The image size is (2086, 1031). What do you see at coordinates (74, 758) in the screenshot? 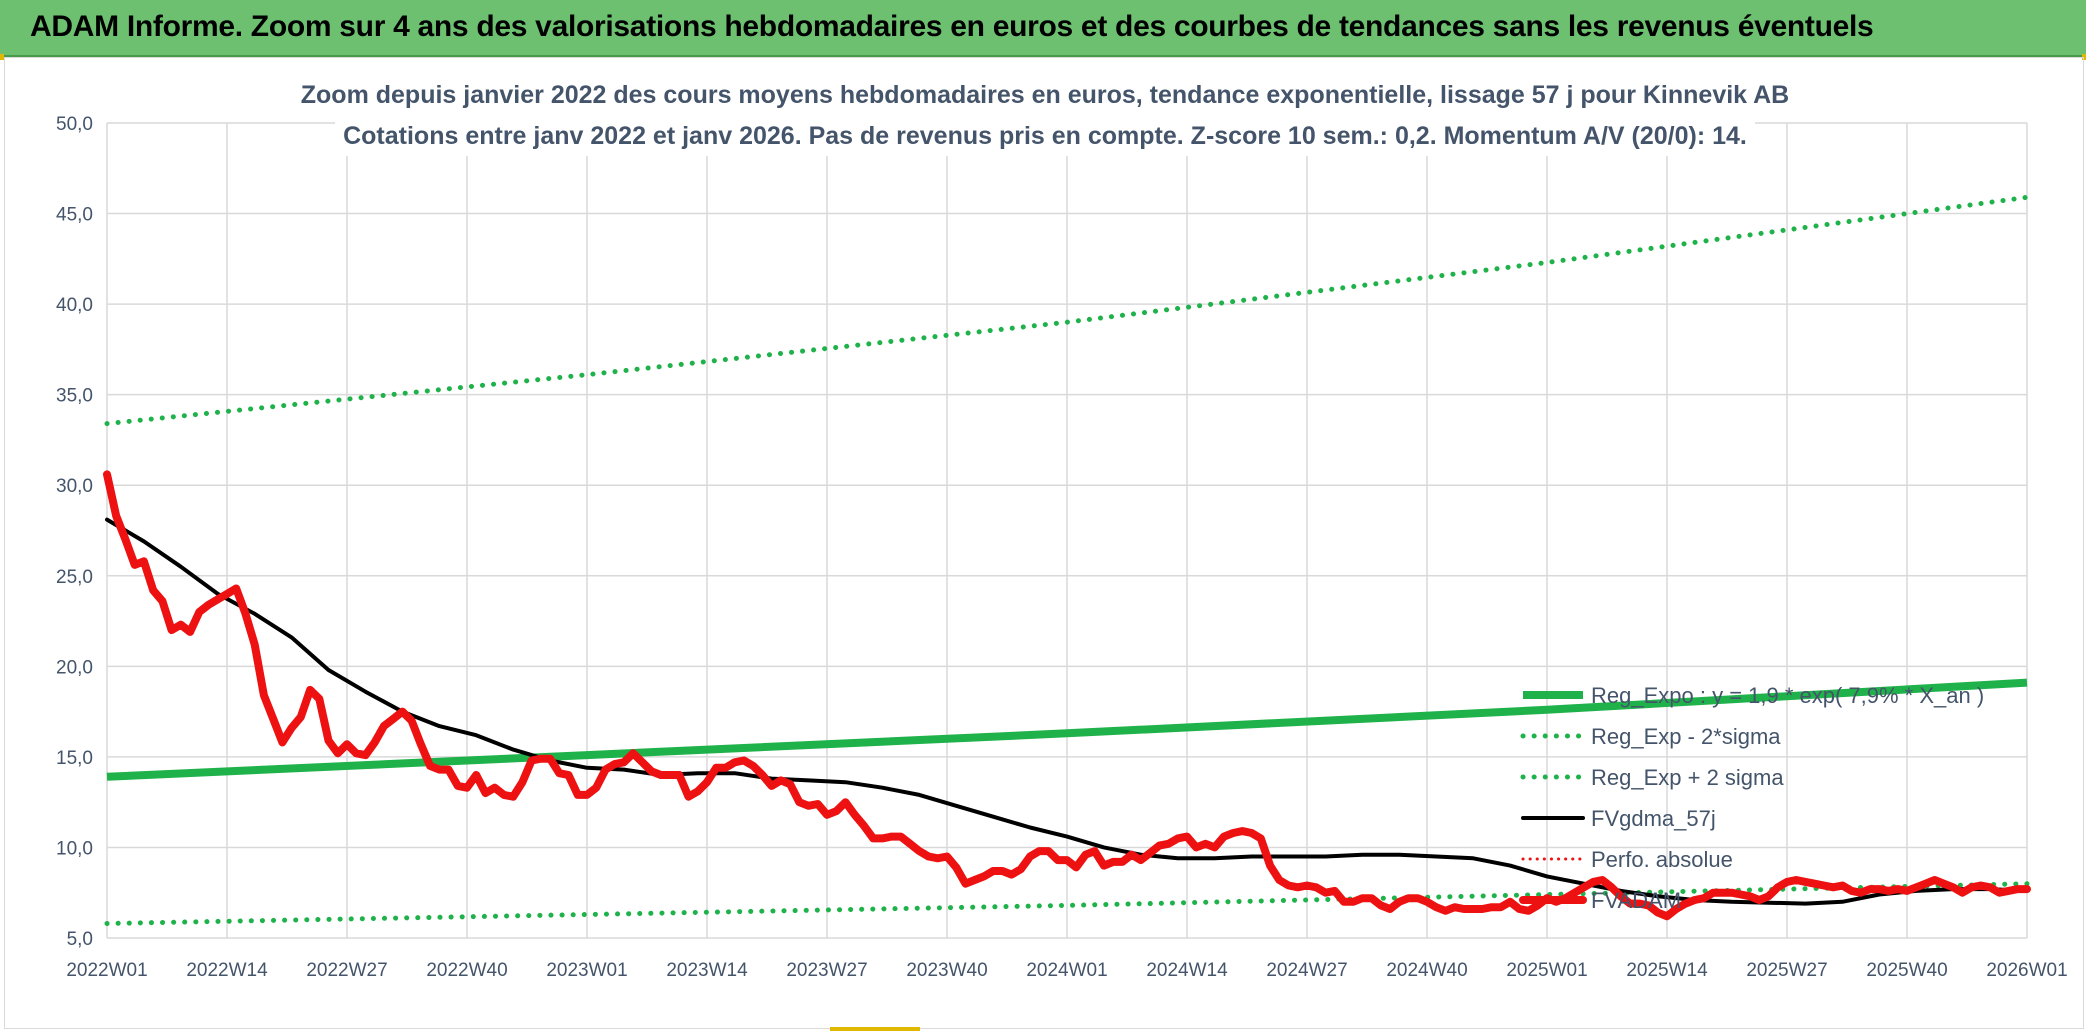
I see `y-tick-label: 15,0` at bounding box center [74, 758].